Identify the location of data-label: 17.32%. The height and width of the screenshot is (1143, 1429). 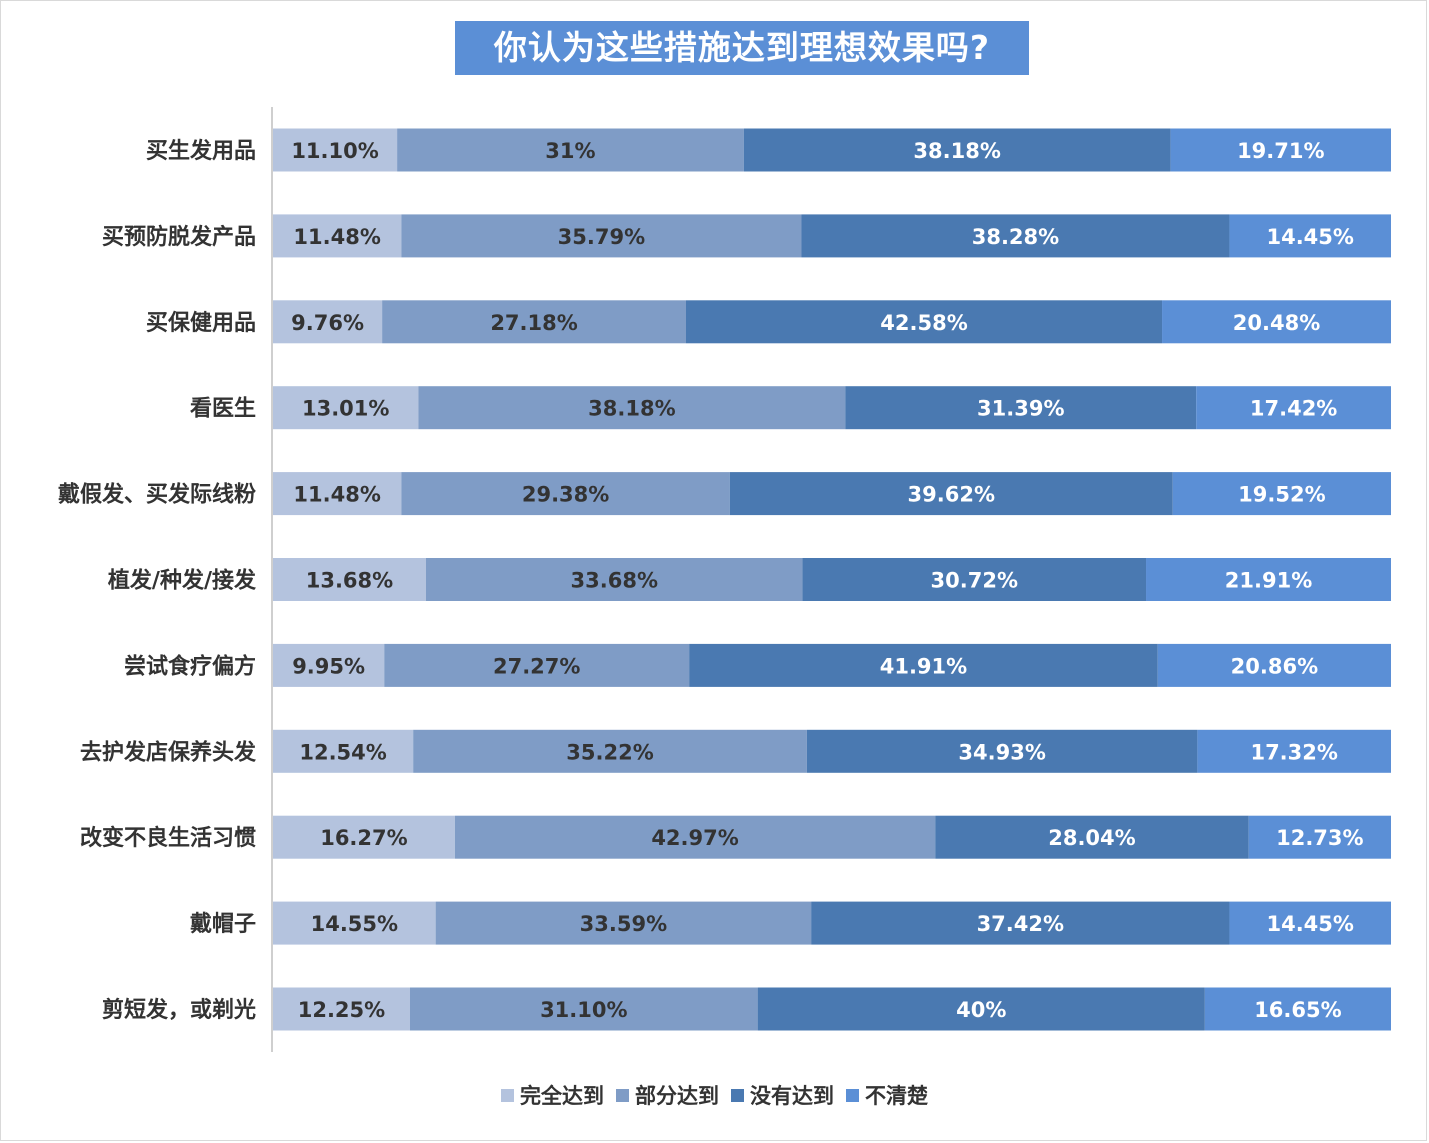
(1293, 752).